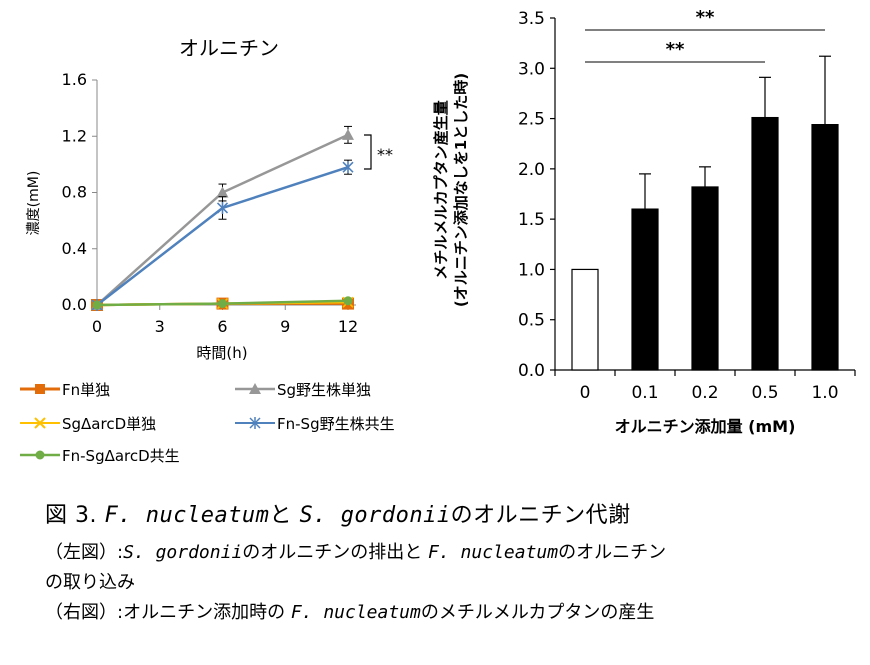  I want to click on legend-label: Sg野生株単独, so click(324, 389).